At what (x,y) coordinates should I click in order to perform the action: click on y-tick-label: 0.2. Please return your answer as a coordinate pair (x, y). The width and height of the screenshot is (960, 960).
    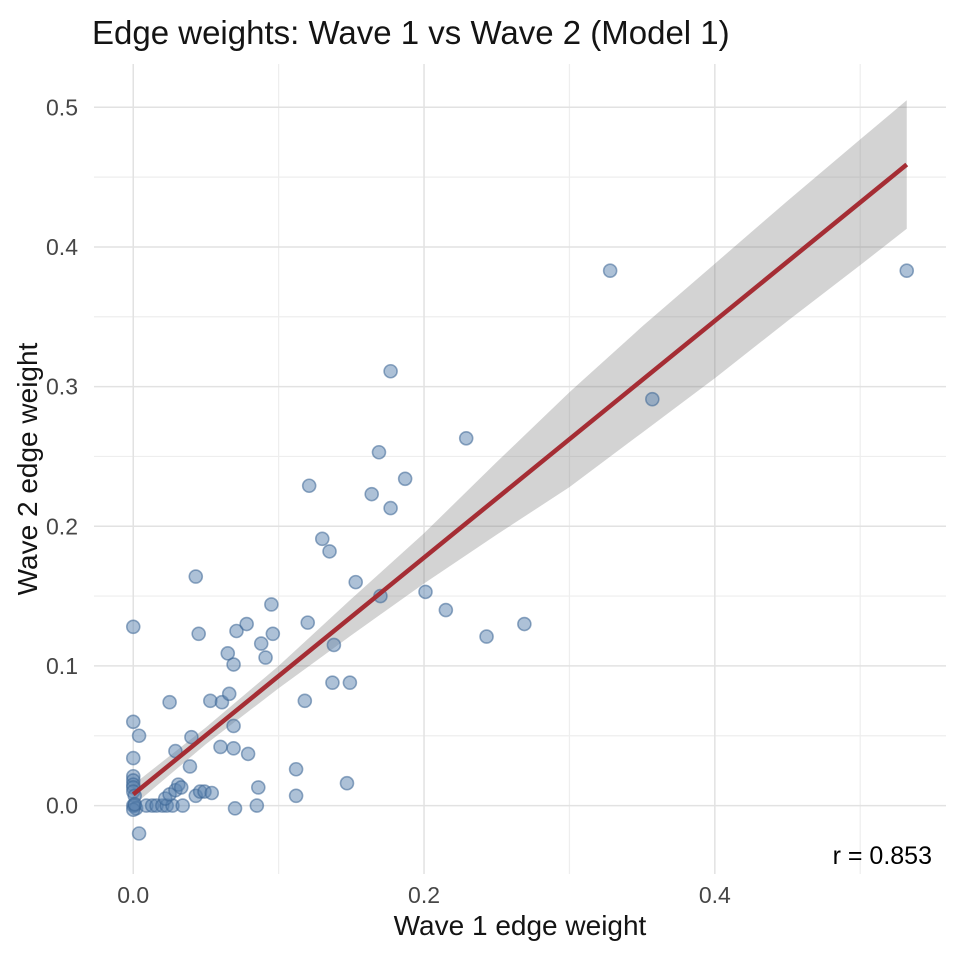
    Looking at the image, I should click on (62, 526).